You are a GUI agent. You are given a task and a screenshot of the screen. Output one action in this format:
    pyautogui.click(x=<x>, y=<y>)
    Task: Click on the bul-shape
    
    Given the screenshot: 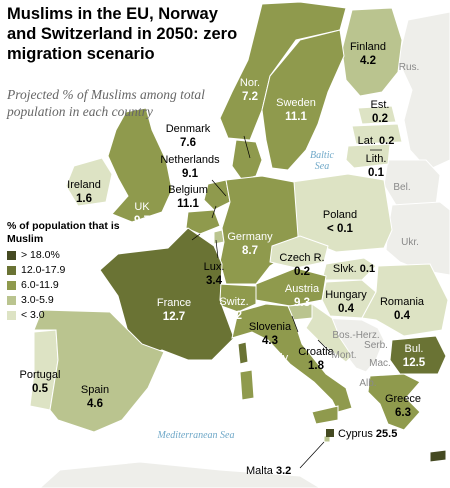 What is the action you would take?
    pyautogui.click(x=418, y=355)
    